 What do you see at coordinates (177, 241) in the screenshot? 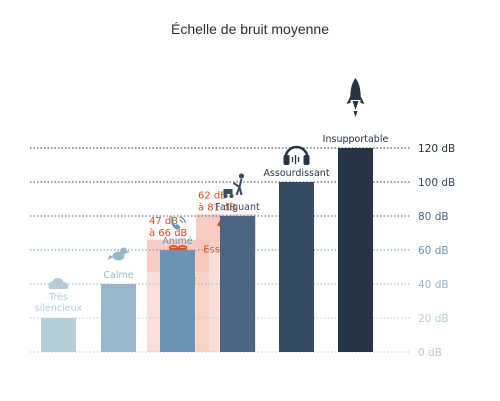
I see `bar-label-2: Animé` at bounding box center [177, 241].